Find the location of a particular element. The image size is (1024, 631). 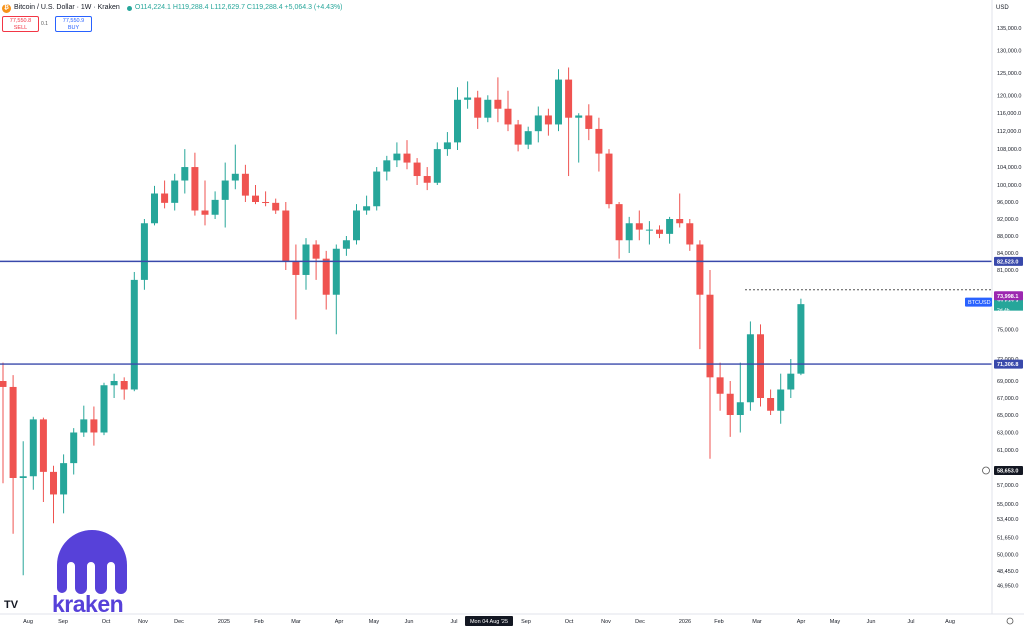

price-tick-label: 116,000.0 is located at coordinates (1009, 114).